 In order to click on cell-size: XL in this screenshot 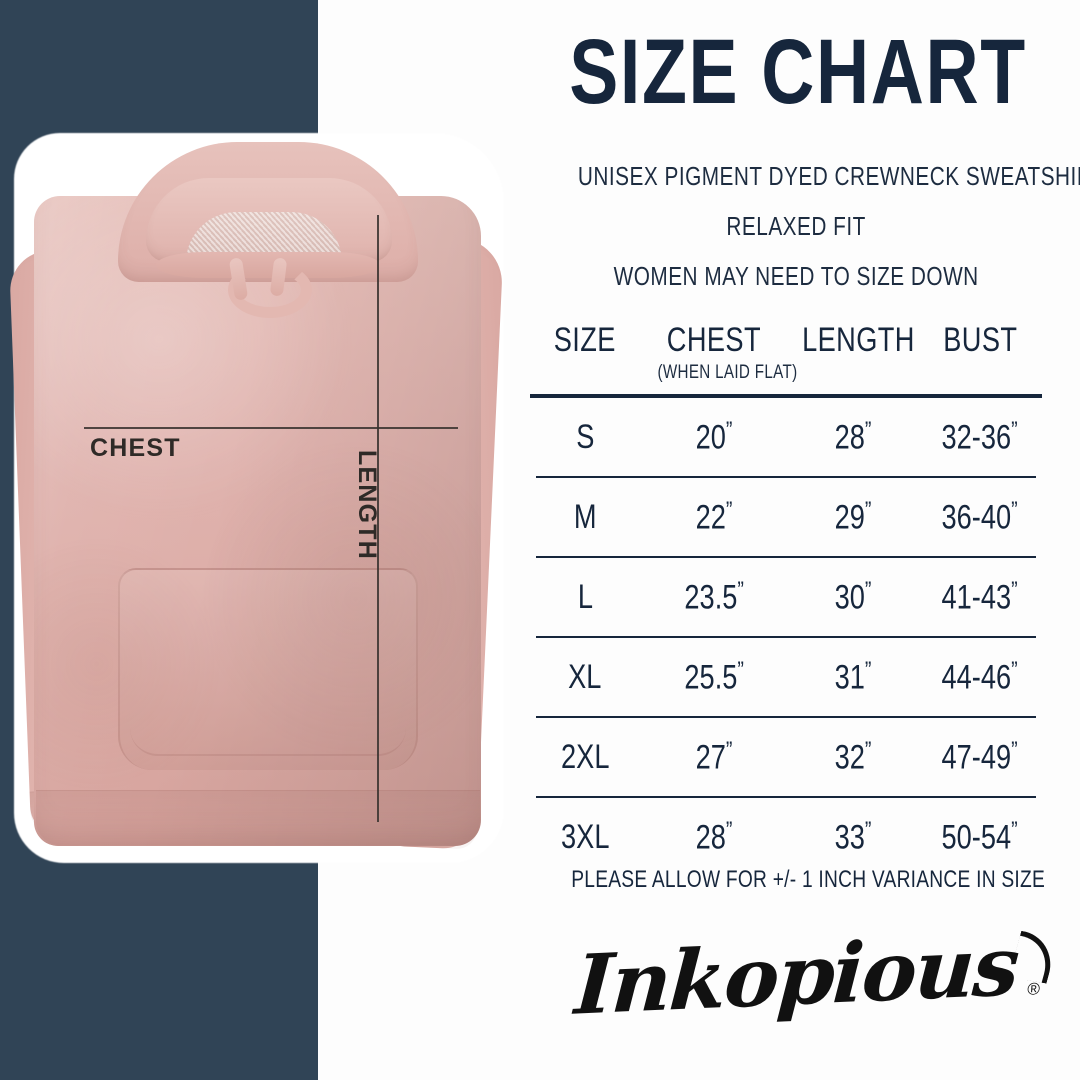, I will do `click(585, 676)`.